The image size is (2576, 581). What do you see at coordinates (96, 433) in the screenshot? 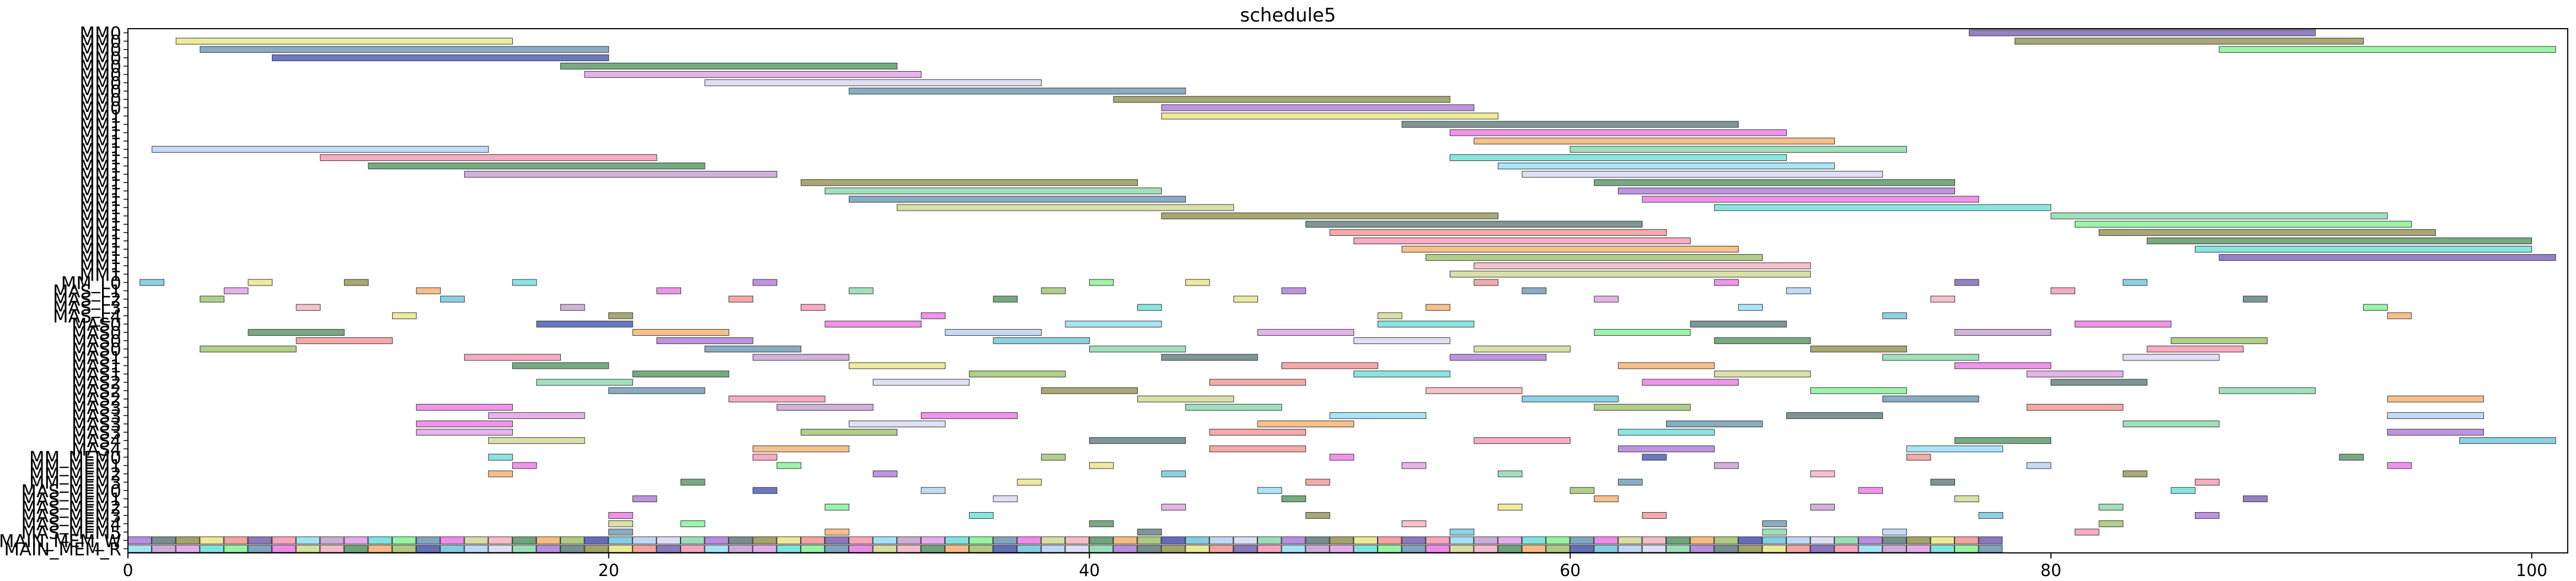
I see `y-tick-label: MAS3` at bounding box center [96, 433].